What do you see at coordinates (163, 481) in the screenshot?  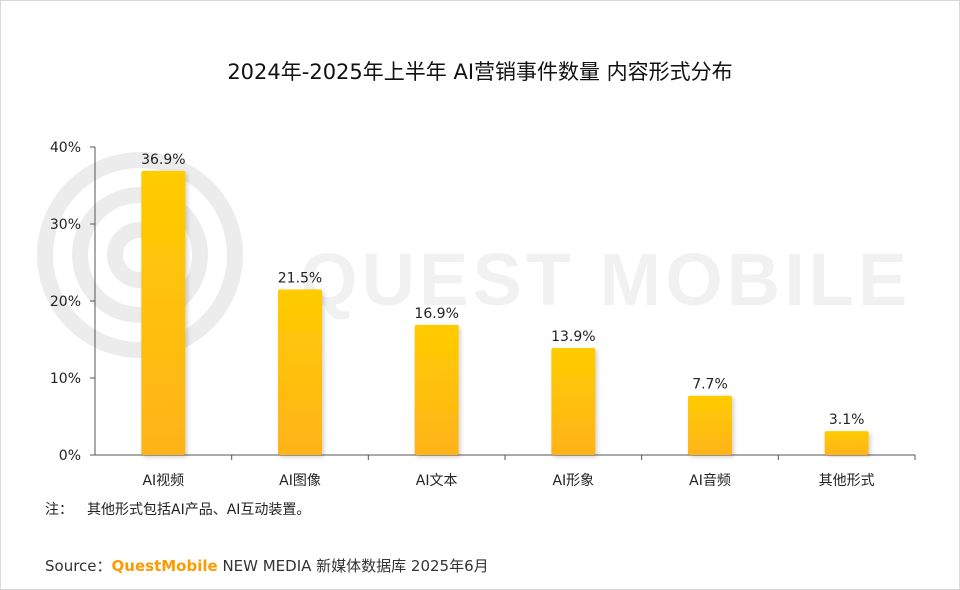 I see `x-tick-label: AI视频` at bounding box center [163, 481].